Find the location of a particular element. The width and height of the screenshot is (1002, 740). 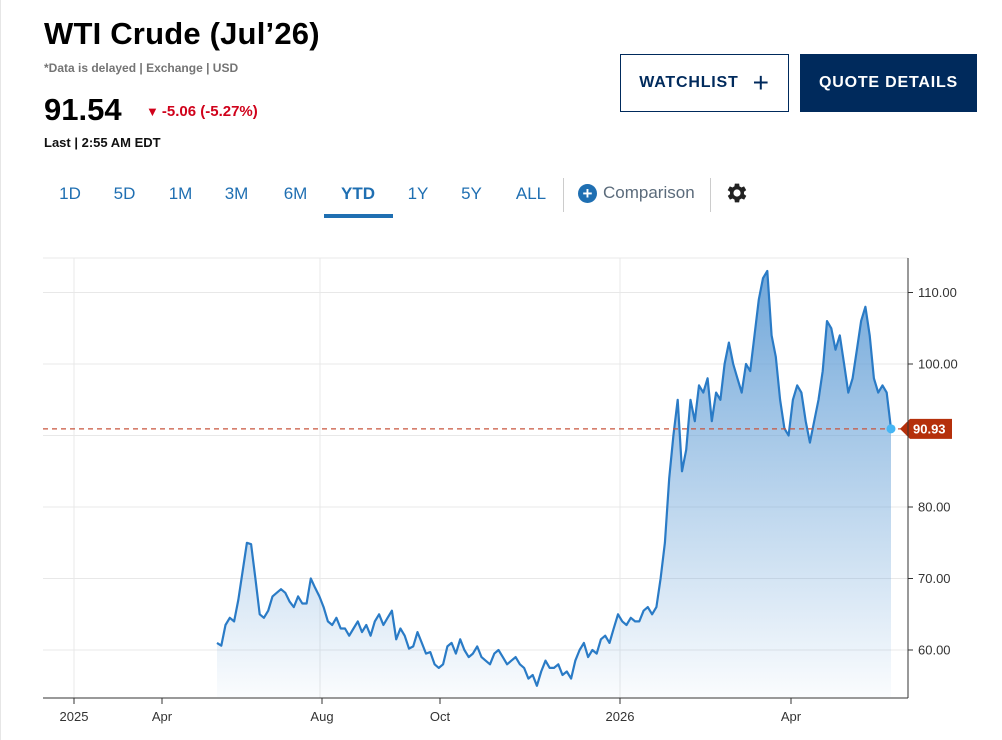

gear-icon is located at coordinates (737, 193).